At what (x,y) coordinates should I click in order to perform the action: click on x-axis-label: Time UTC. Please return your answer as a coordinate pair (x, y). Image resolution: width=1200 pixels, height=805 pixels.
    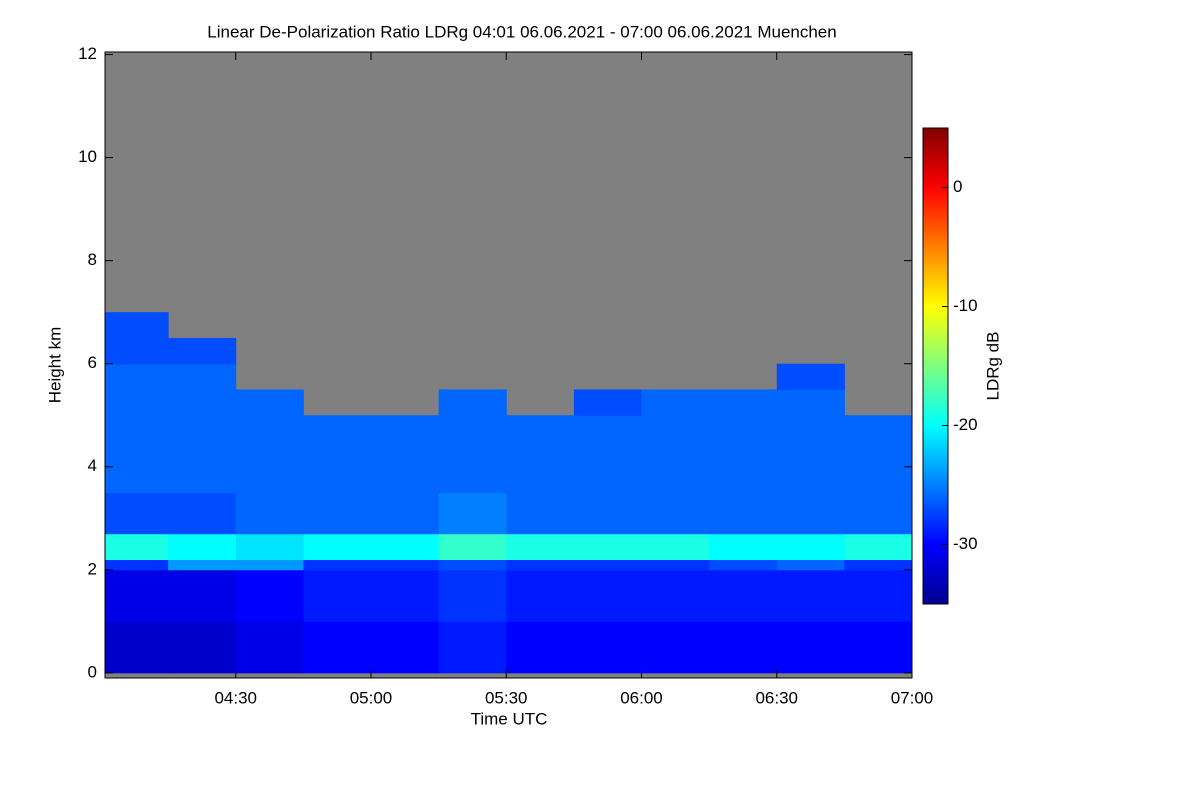
    Looking at the image, I should click on (509, 718).